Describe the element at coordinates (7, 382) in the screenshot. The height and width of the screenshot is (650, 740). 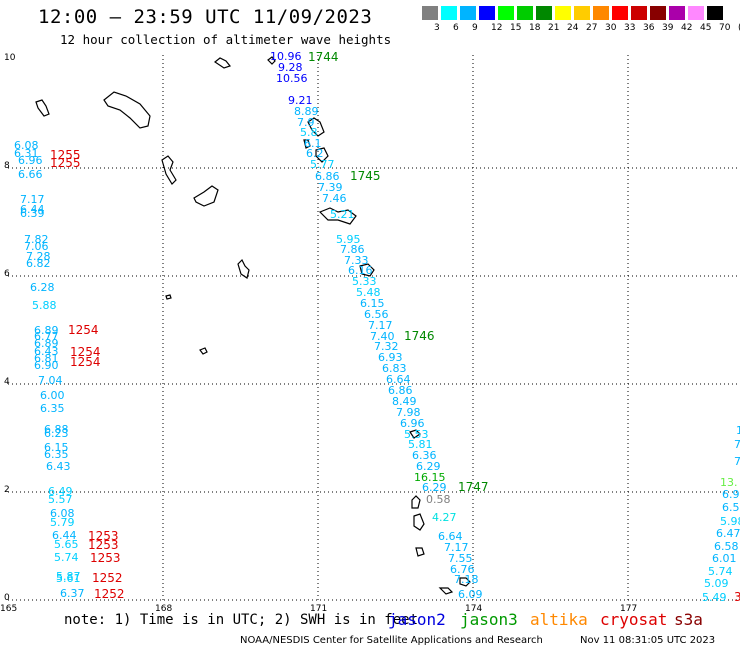
I see `y-tick-label: 4` at that location.